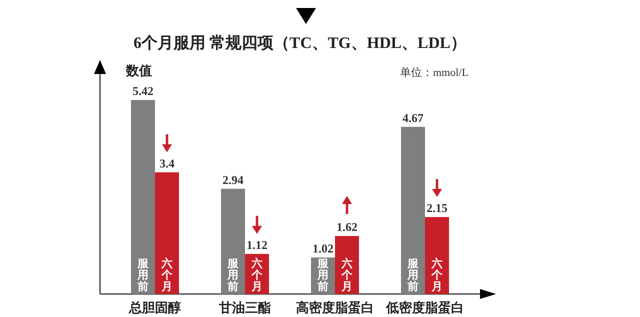  Describe the element at coordinates (424, 307) in the screenshot. I see `x-tick-label: 低密度脂蛋白` at that location.